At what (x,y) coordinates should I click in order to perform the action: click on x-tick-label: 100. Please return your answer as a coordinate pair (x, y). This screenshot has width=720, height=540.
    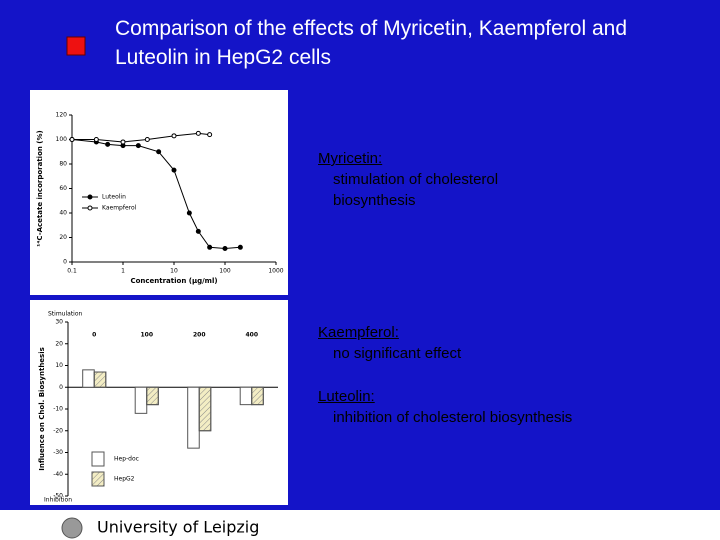
    Looking at the image, I should click on (225, 271).